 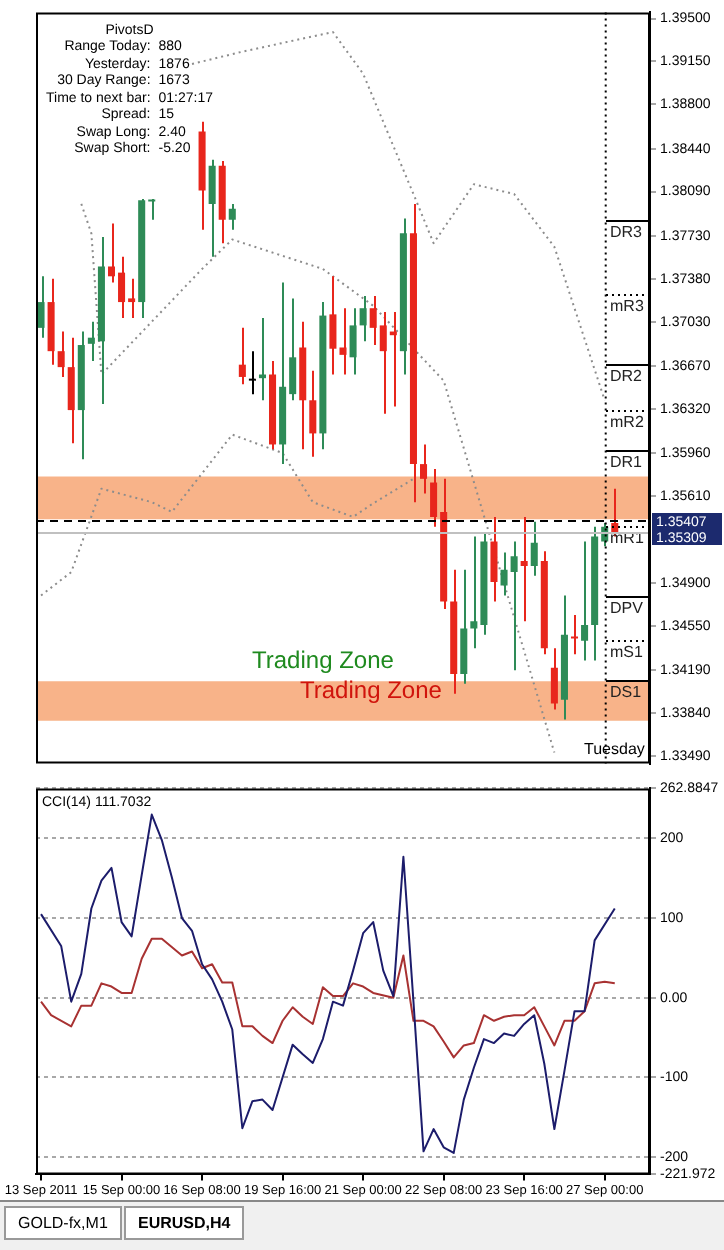 I want to click on tab-strip: GOLD-fx,M1 EURUSD,H4, so click(x=362, y=1225).